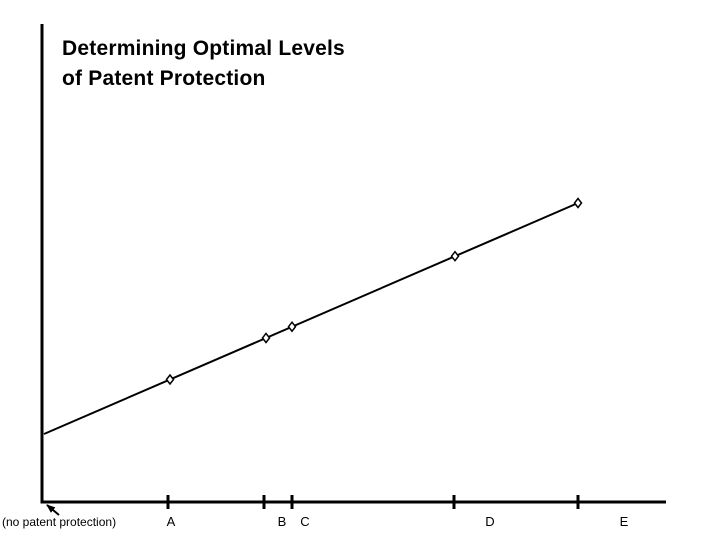 The image size is (720, 540). I want to click on x-axis-label-B: B, so click(282, 521).